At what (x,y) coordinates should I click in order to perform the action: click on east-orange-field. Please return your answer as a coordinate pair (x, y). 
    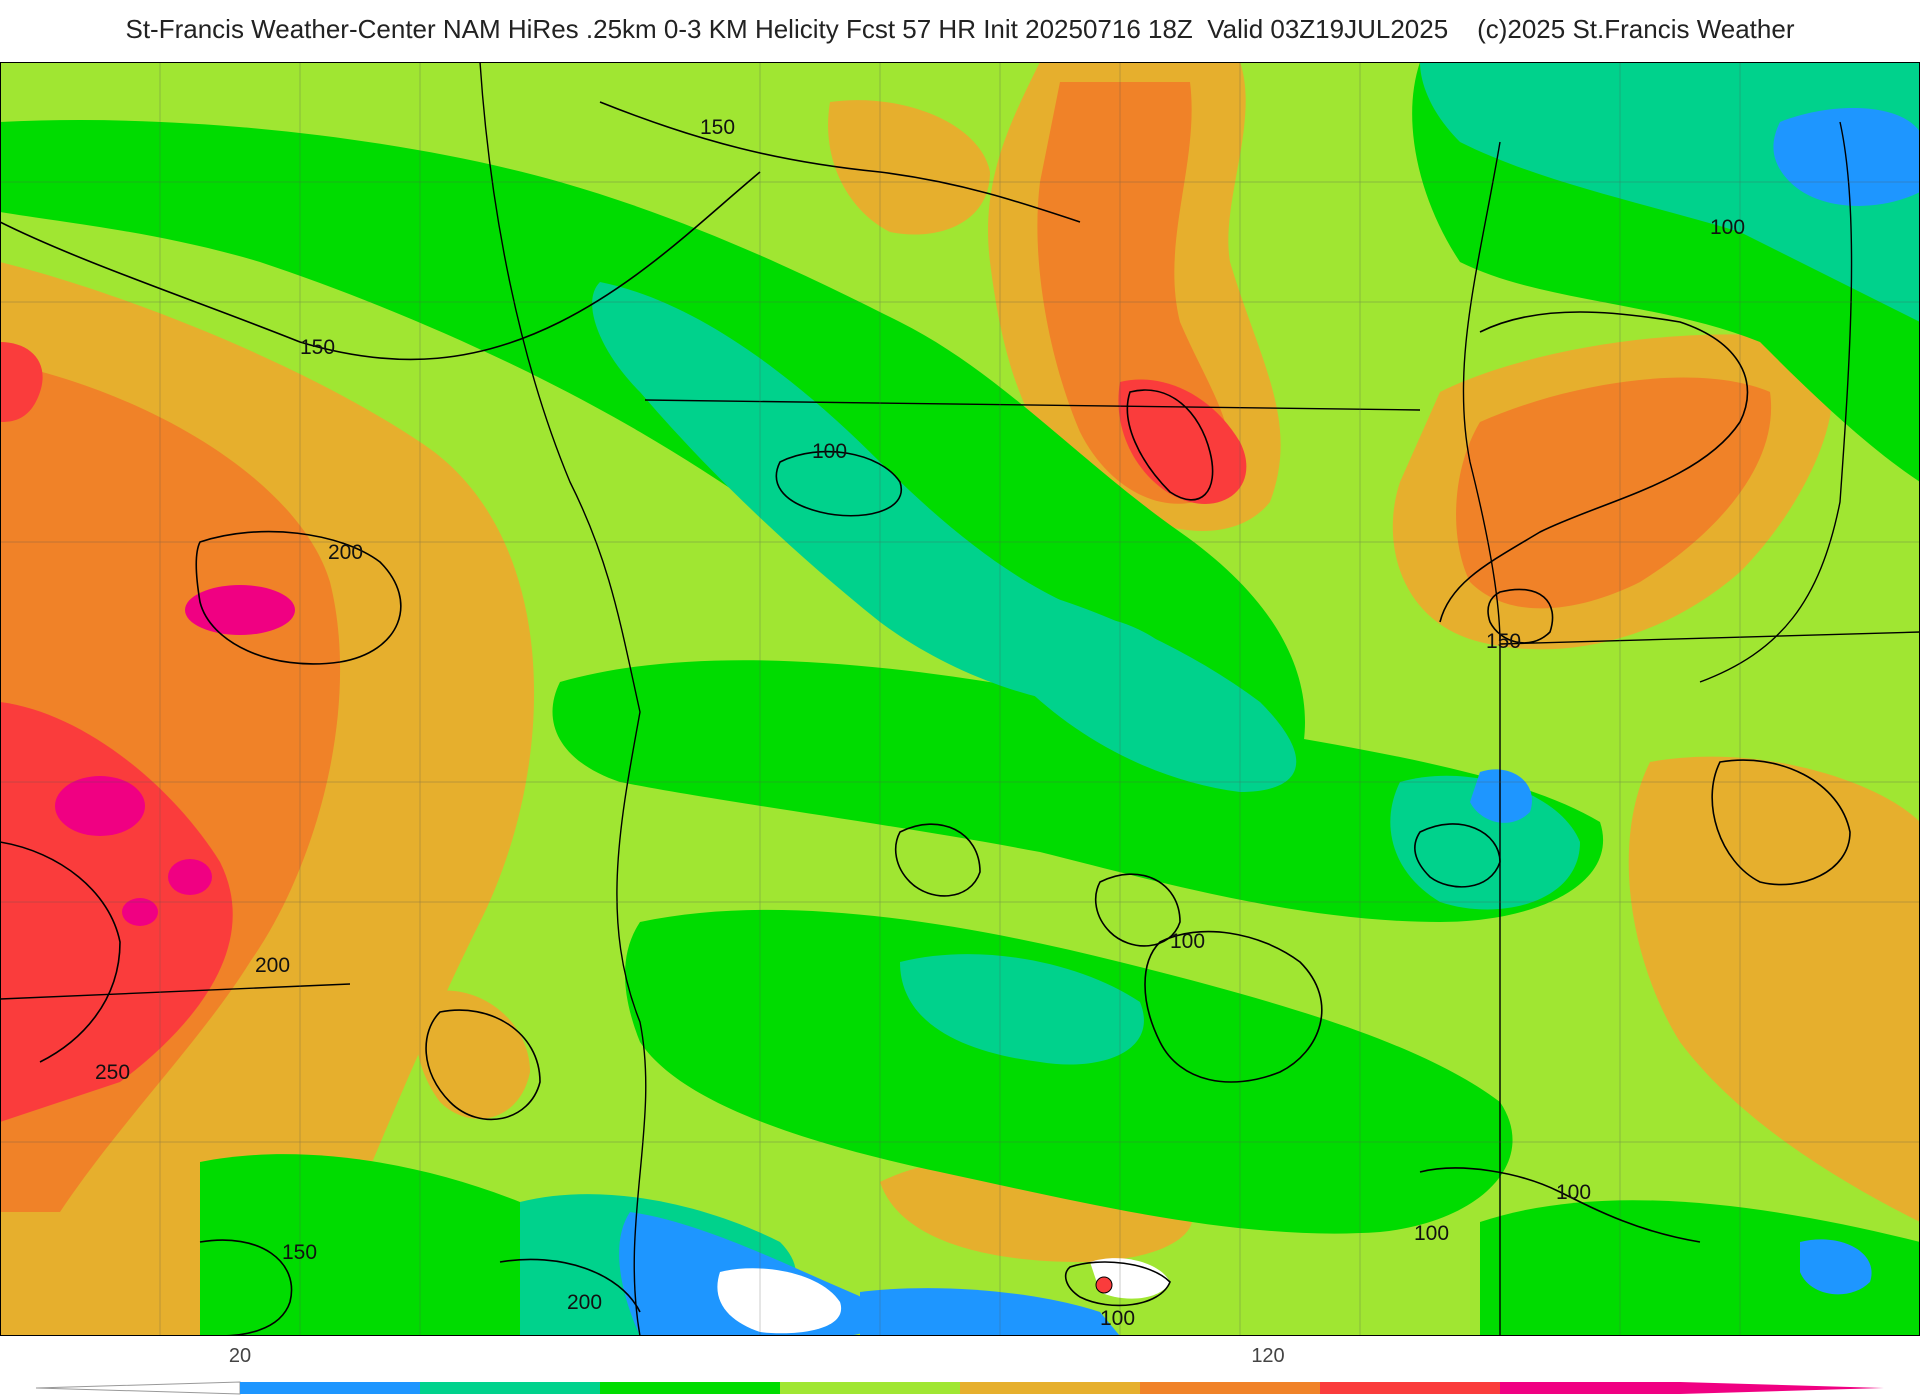
    Looking at the image, I should click on (1774, 989).